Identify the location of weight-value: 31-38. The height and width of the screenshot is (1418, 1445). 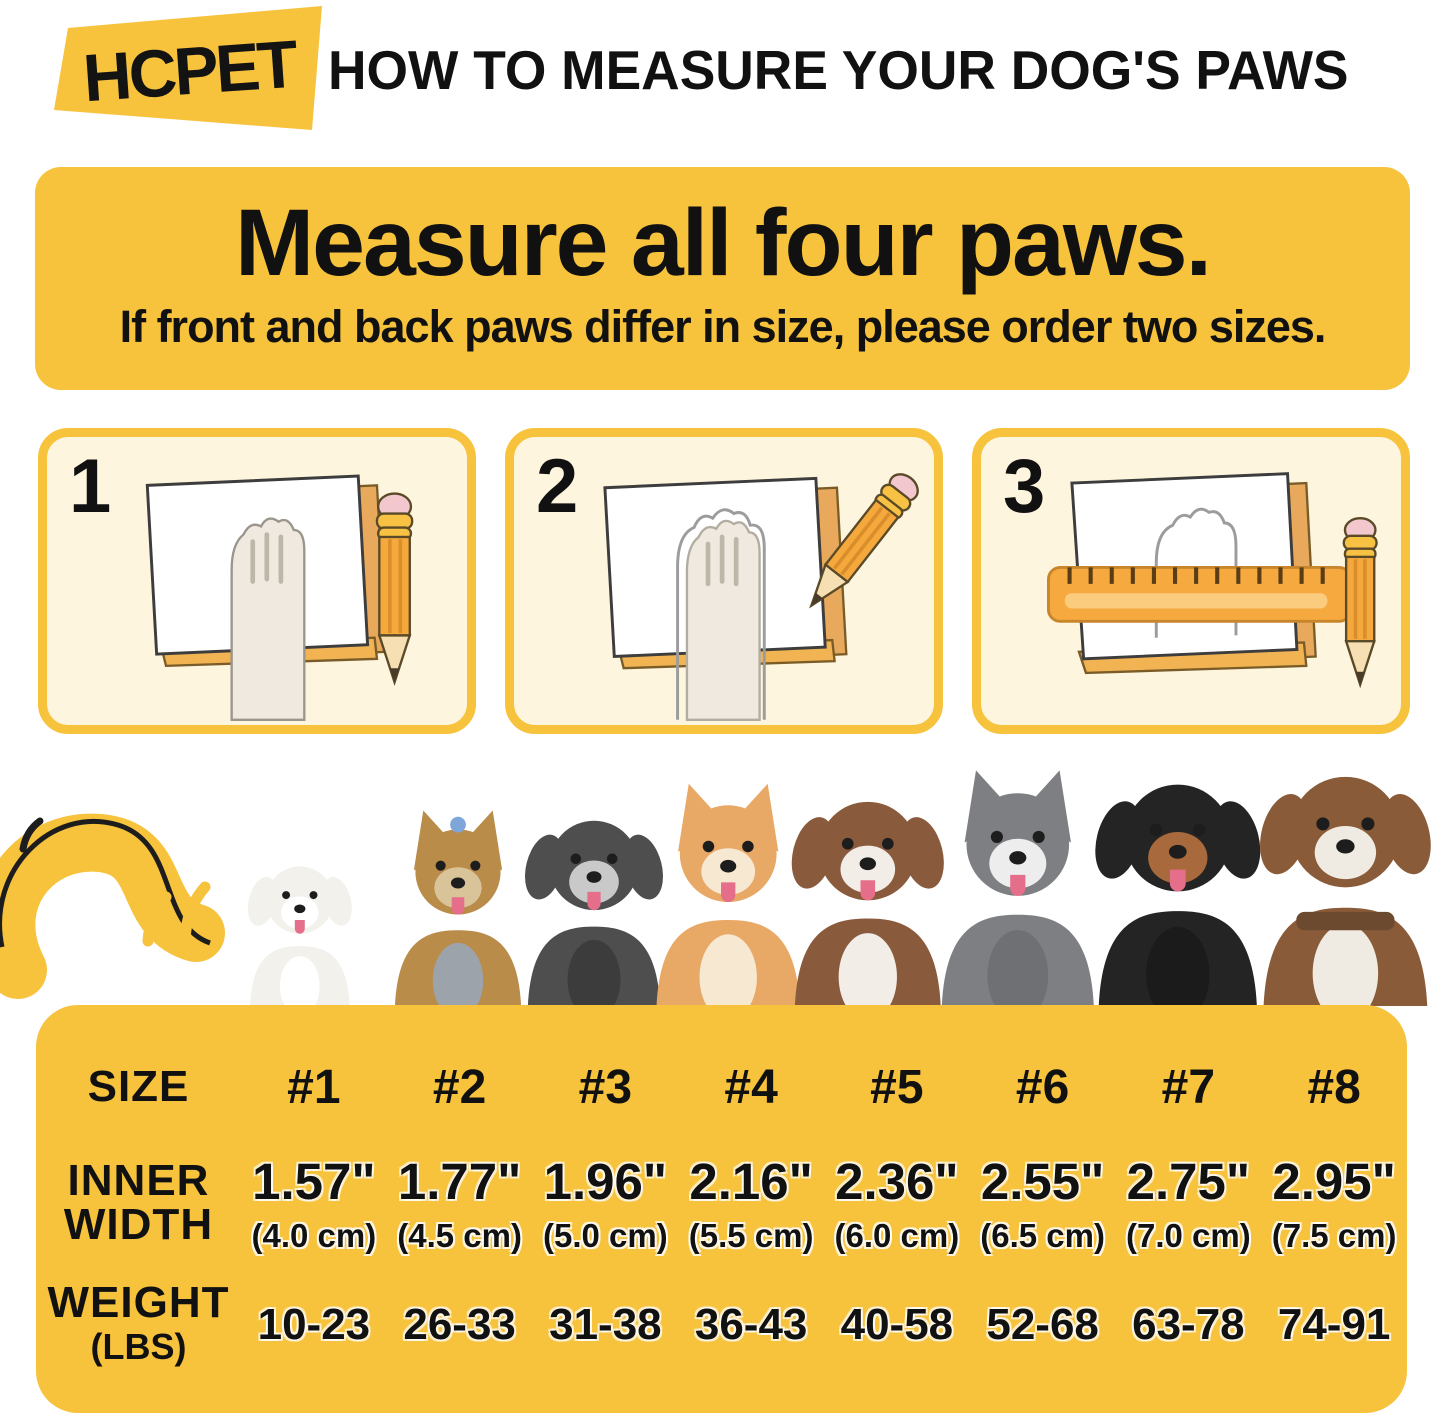
(605, 1324).